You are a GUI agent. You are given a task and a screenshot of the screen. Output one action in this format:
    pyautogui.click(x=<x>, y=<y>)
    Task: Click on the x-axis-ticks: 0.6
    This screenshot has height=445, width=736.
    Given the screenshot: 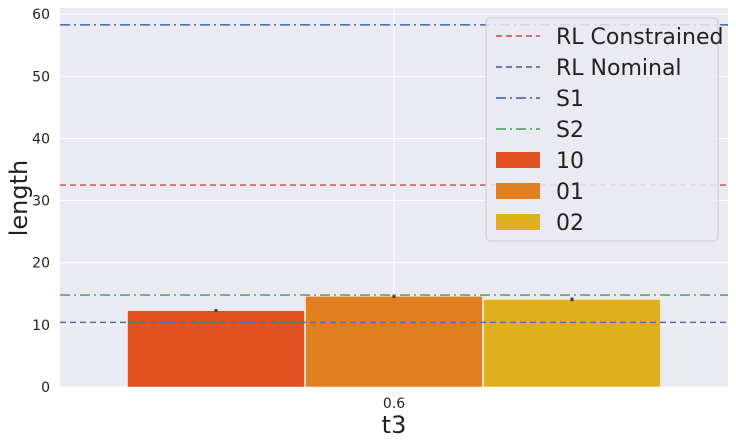 What is the action you would take?
    pyautogui.click(x=394, y=404)
    